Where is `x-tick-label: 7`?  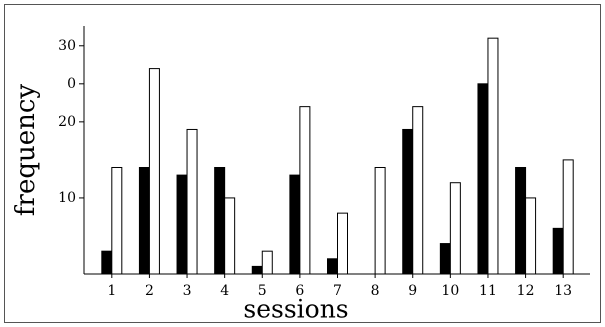
x-tick-label: 7 is located at coordinates (337, 291).